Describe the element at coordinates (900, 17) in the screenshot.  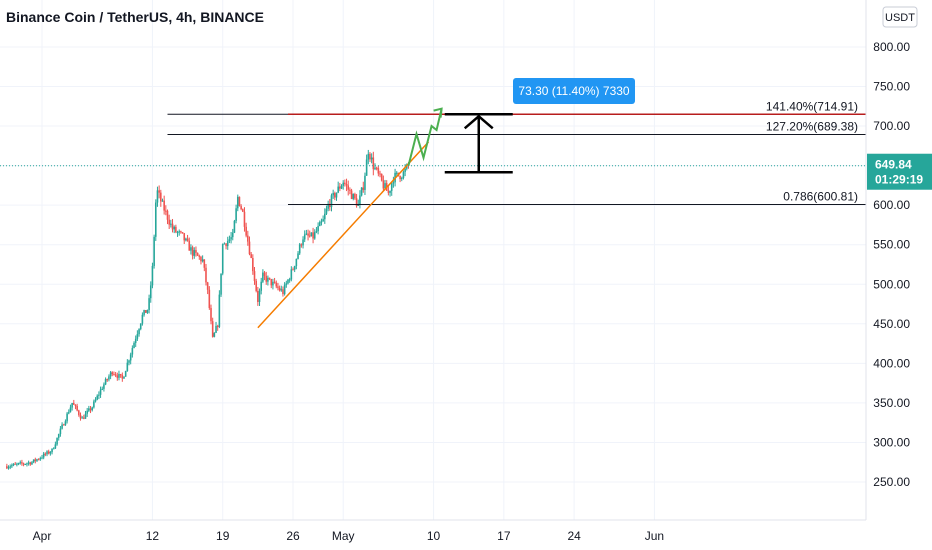
I see `currency-button: USDT` at that location.